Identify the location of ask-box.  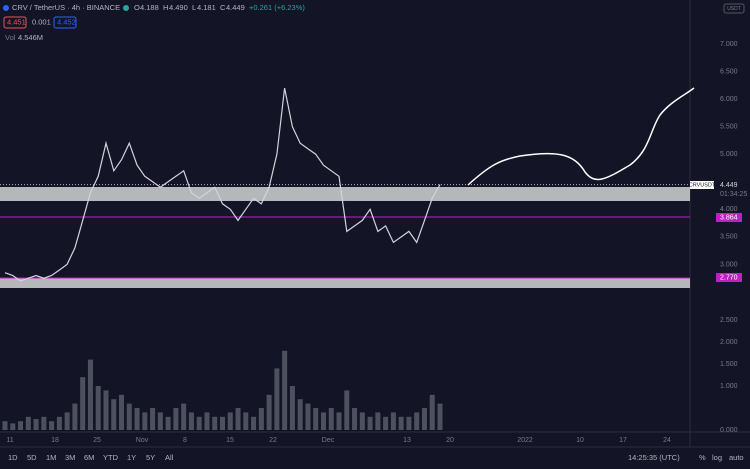
(65, 22).